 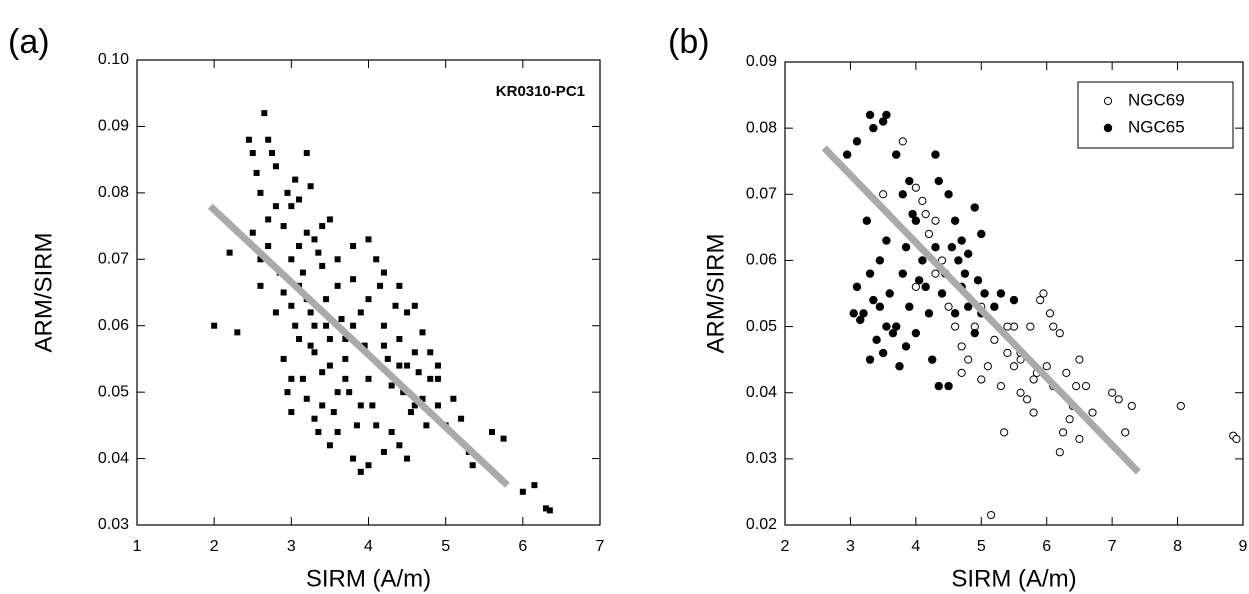 What do you see at coordinates (761, 458) in the screenshot?
I see `y-tick-label: 0.03` at bounding box center [761, 458].